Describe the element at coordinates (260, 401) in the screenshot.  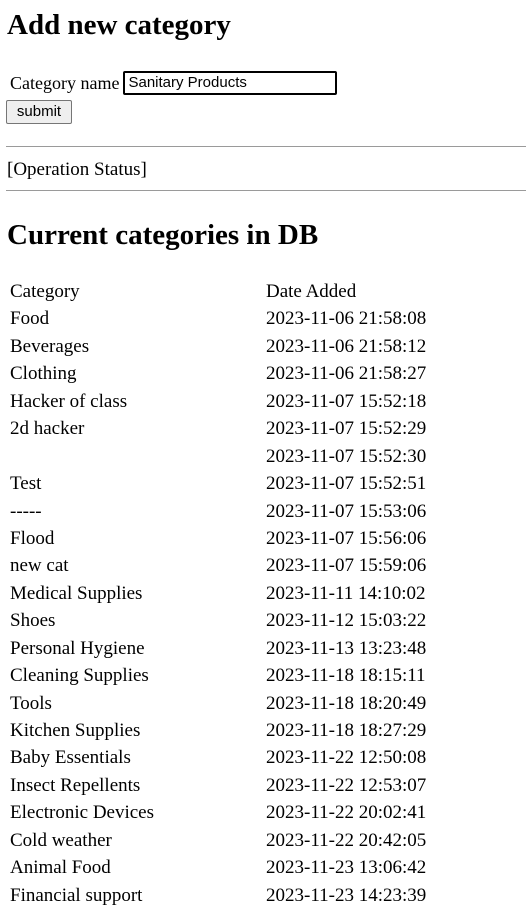
I see `table-row: Hacker of class 2023-11-07 15:52:18` at that location.